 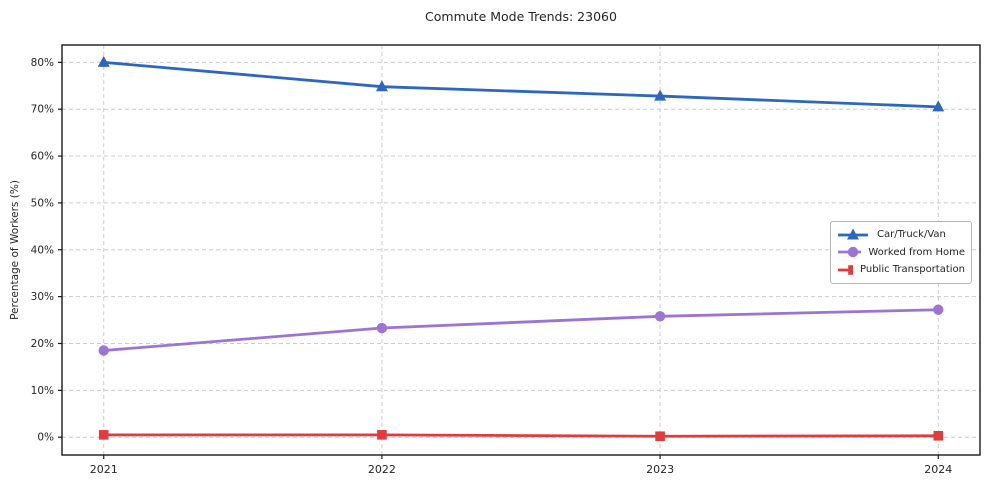 I want to click on legend-entry-public-transportation: Public Transportation, so click(x=900, y=270).